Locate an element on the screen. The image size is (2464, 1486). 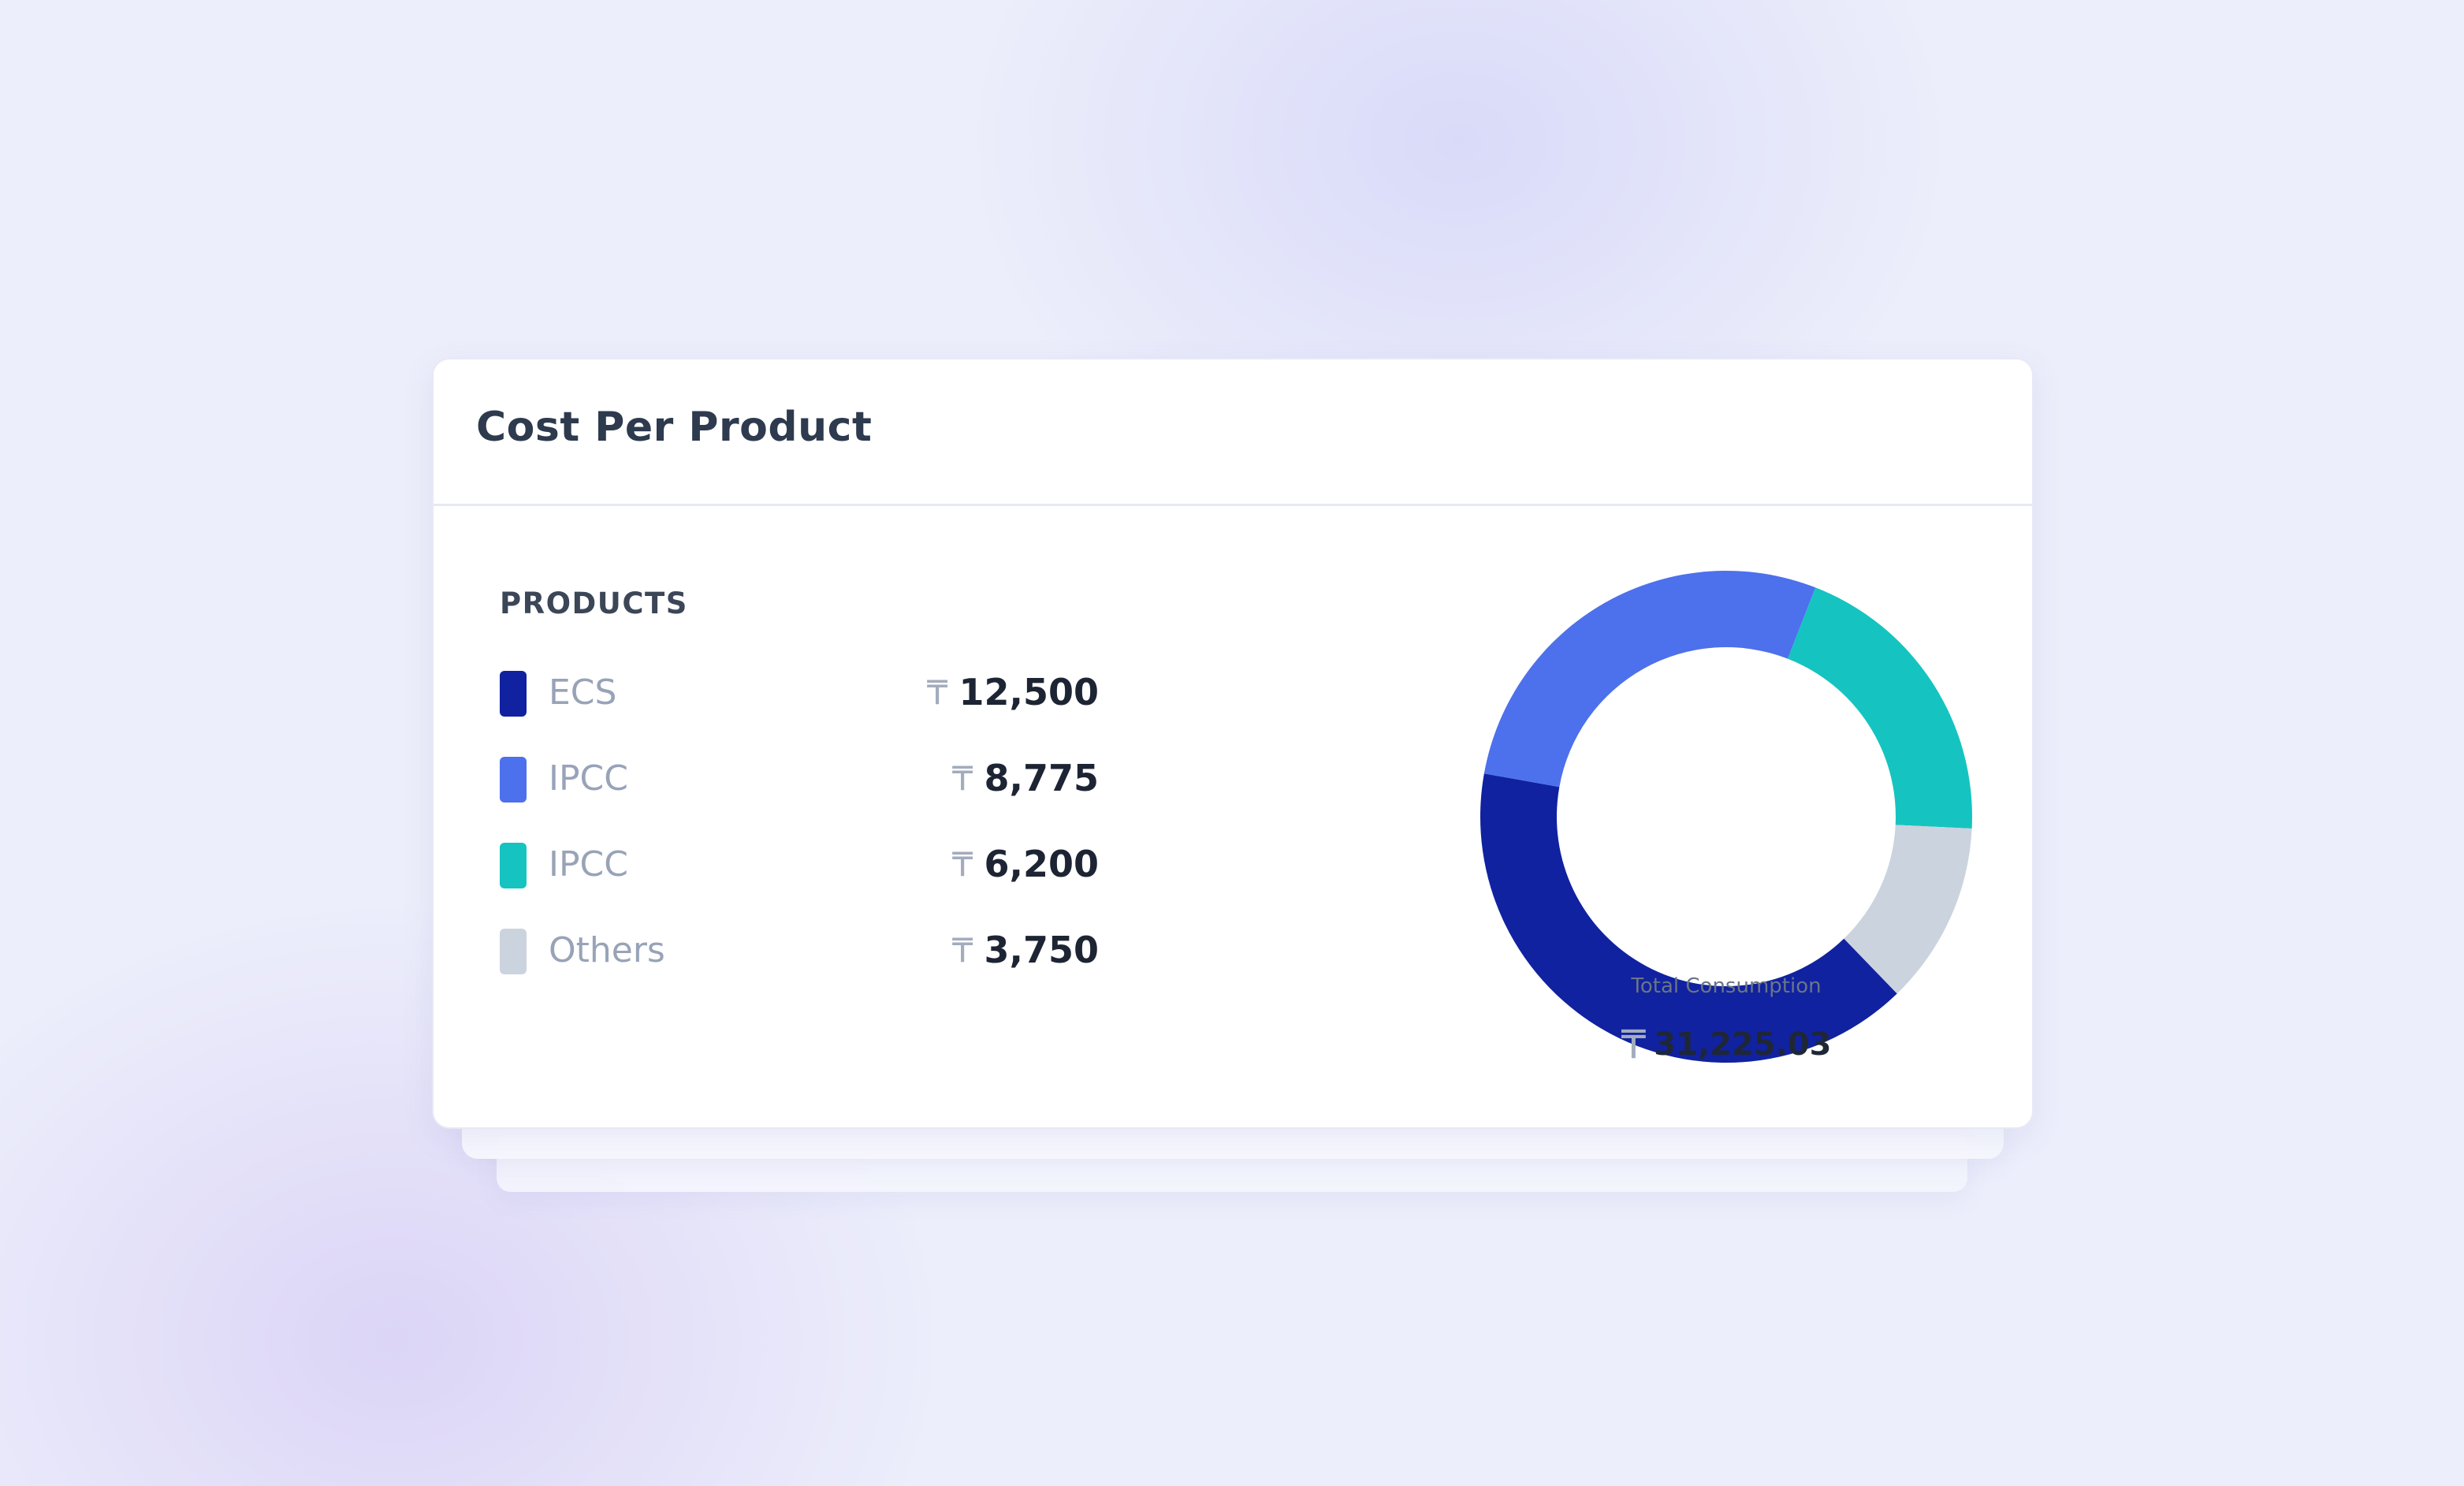
legend-heading: PRODUCTS is located at coordinates (594, 603).